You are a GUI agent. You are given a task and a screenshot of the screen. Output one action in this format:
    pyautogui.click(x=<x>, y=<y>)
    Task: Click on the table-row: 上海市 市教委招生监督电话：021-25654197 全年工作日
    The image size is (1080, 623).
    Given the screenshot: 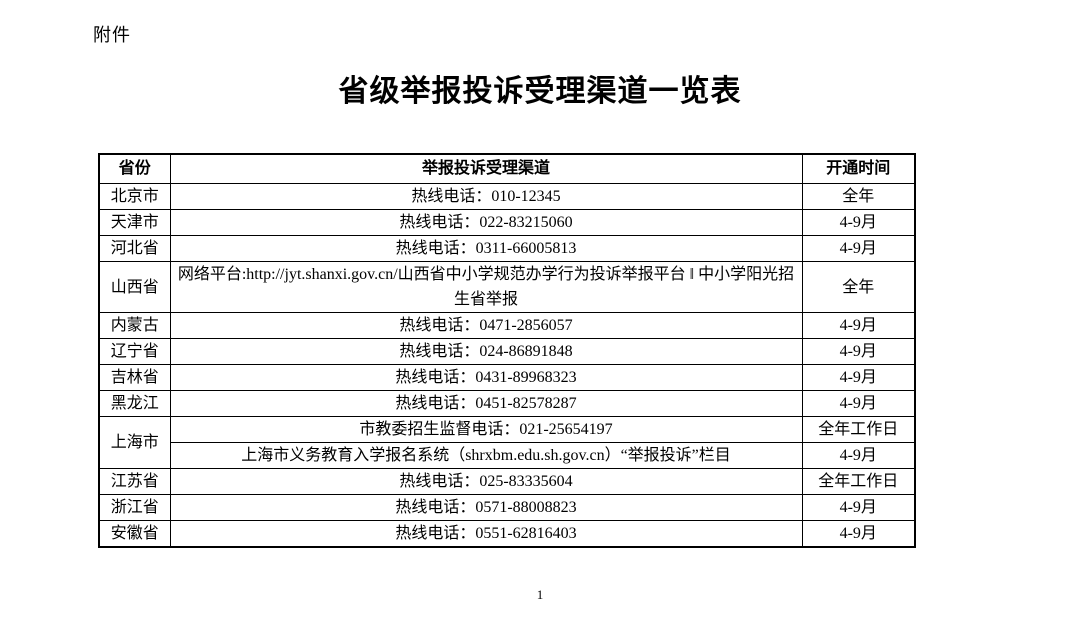 What is the action you would take?
    pyautogui.click(x=507, y=442)
    